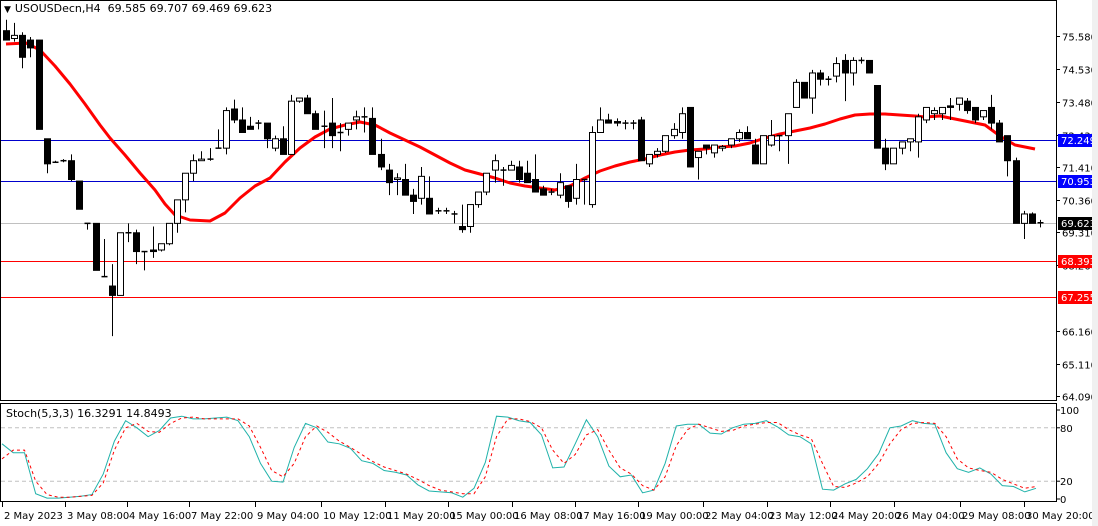  I want to click on svg-text: 19 May 00:00, so click(674, 516).